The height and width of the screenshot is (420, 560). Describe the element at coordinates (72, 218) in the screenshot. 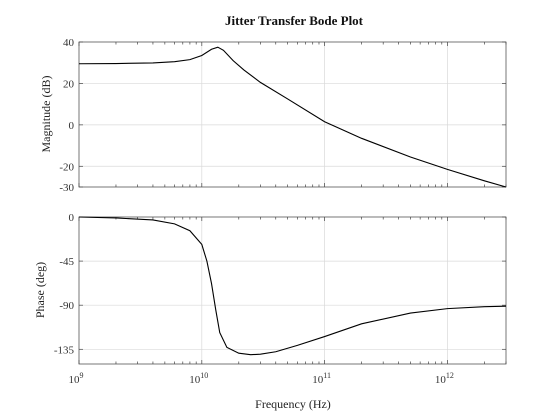

I see `phase-ytick-label: 0` at that location.